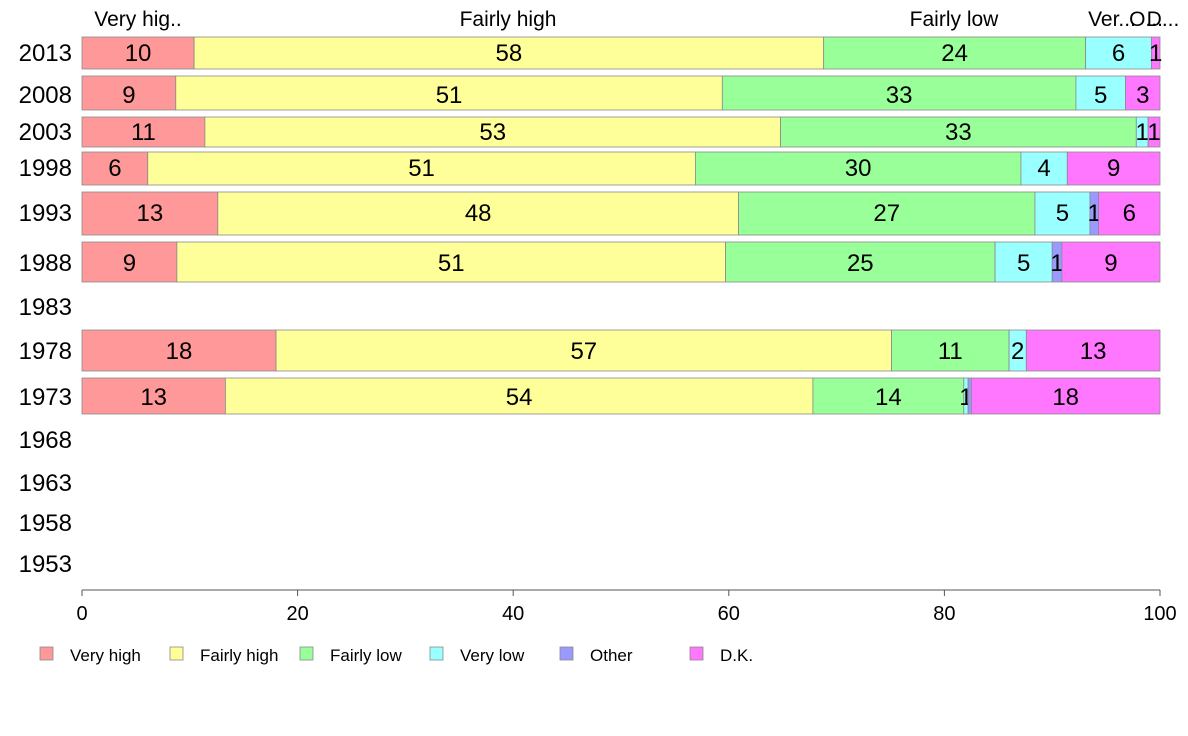 The image size is (1188, 736). What do you see at coordinates (729, 614) in the screenshot?
I see `x-tick-label: 60` at bounding box center [729, 614].